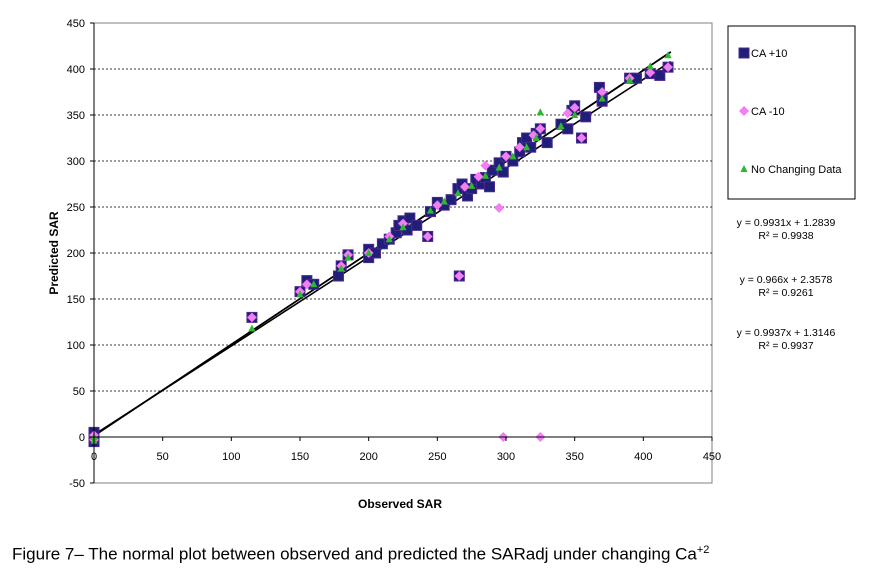  Describe the element at coordinates (231, 457) in the screenshot. I see `x-tick-label-100: 100` at that location.